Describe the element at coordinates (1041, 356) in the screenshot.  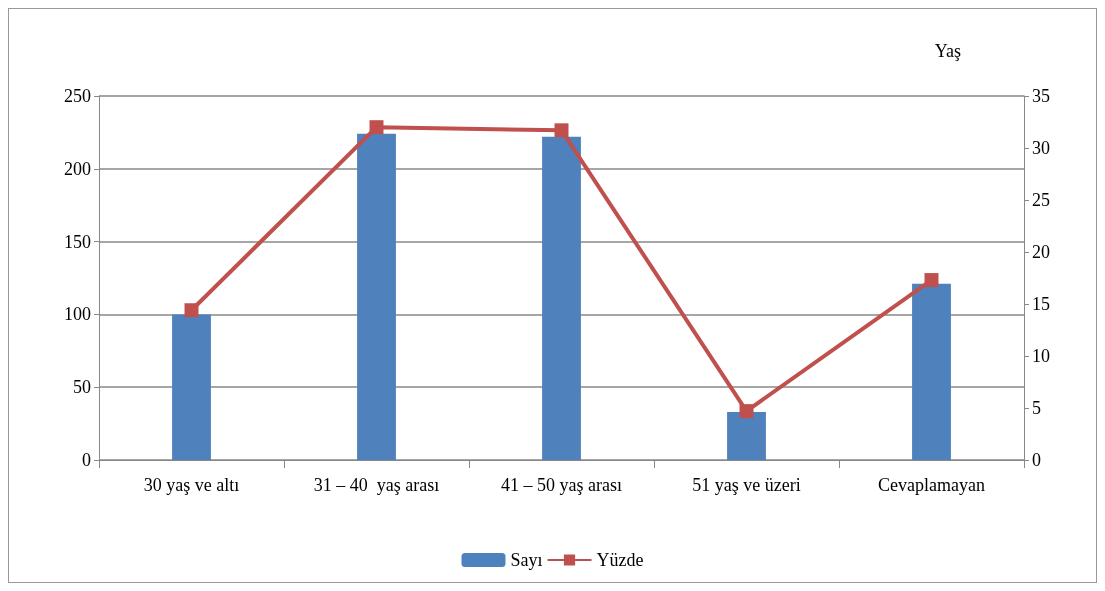
I see `y2-tick-label: 10` at that location.